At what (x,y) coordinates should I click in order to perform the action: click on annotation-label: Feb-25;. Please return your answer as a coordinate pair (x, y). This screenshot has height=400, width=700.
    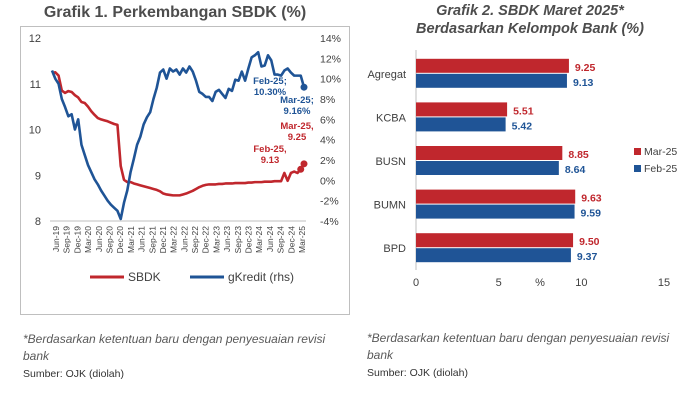
    Looking at the image, I should click on (270, 81).